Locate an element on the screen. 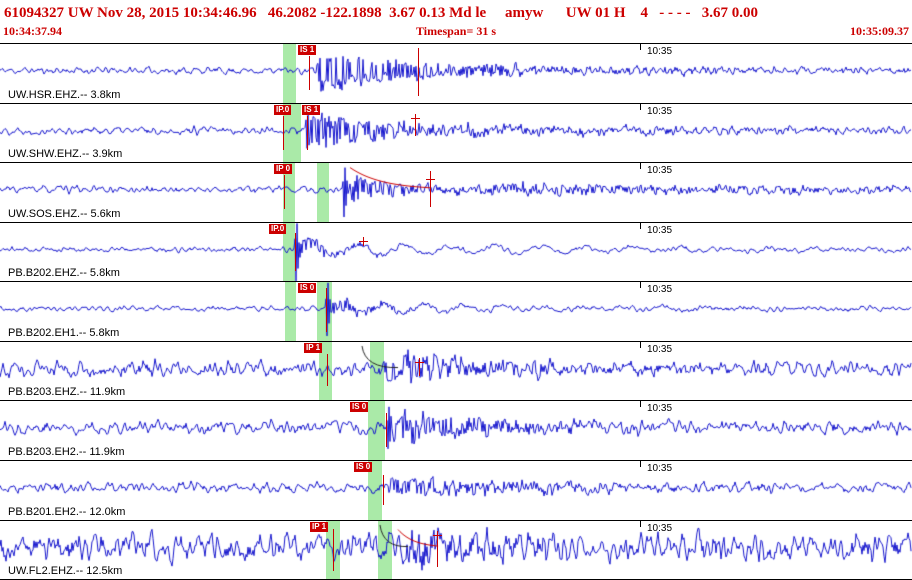  trace-row: IS 0 10:35 PB.B201.EH2.-- 12.0km is located at coordinates (456, 490).